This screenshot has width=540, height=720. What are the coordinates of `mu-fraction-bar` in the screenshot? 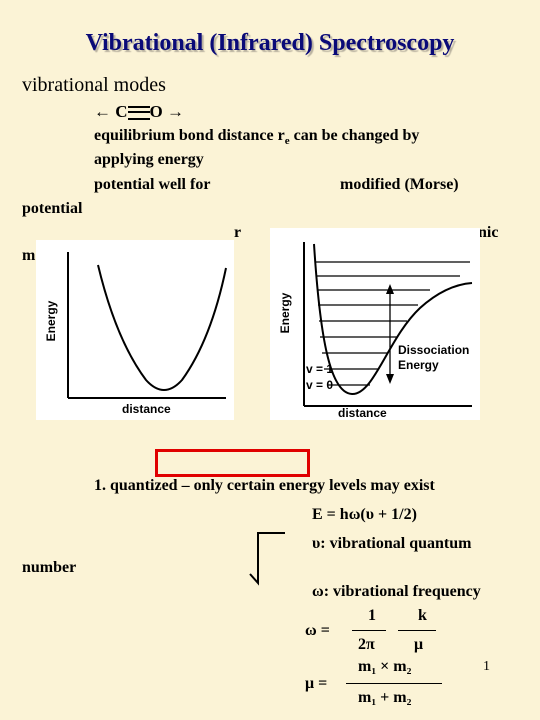 It's located at (394, 683).